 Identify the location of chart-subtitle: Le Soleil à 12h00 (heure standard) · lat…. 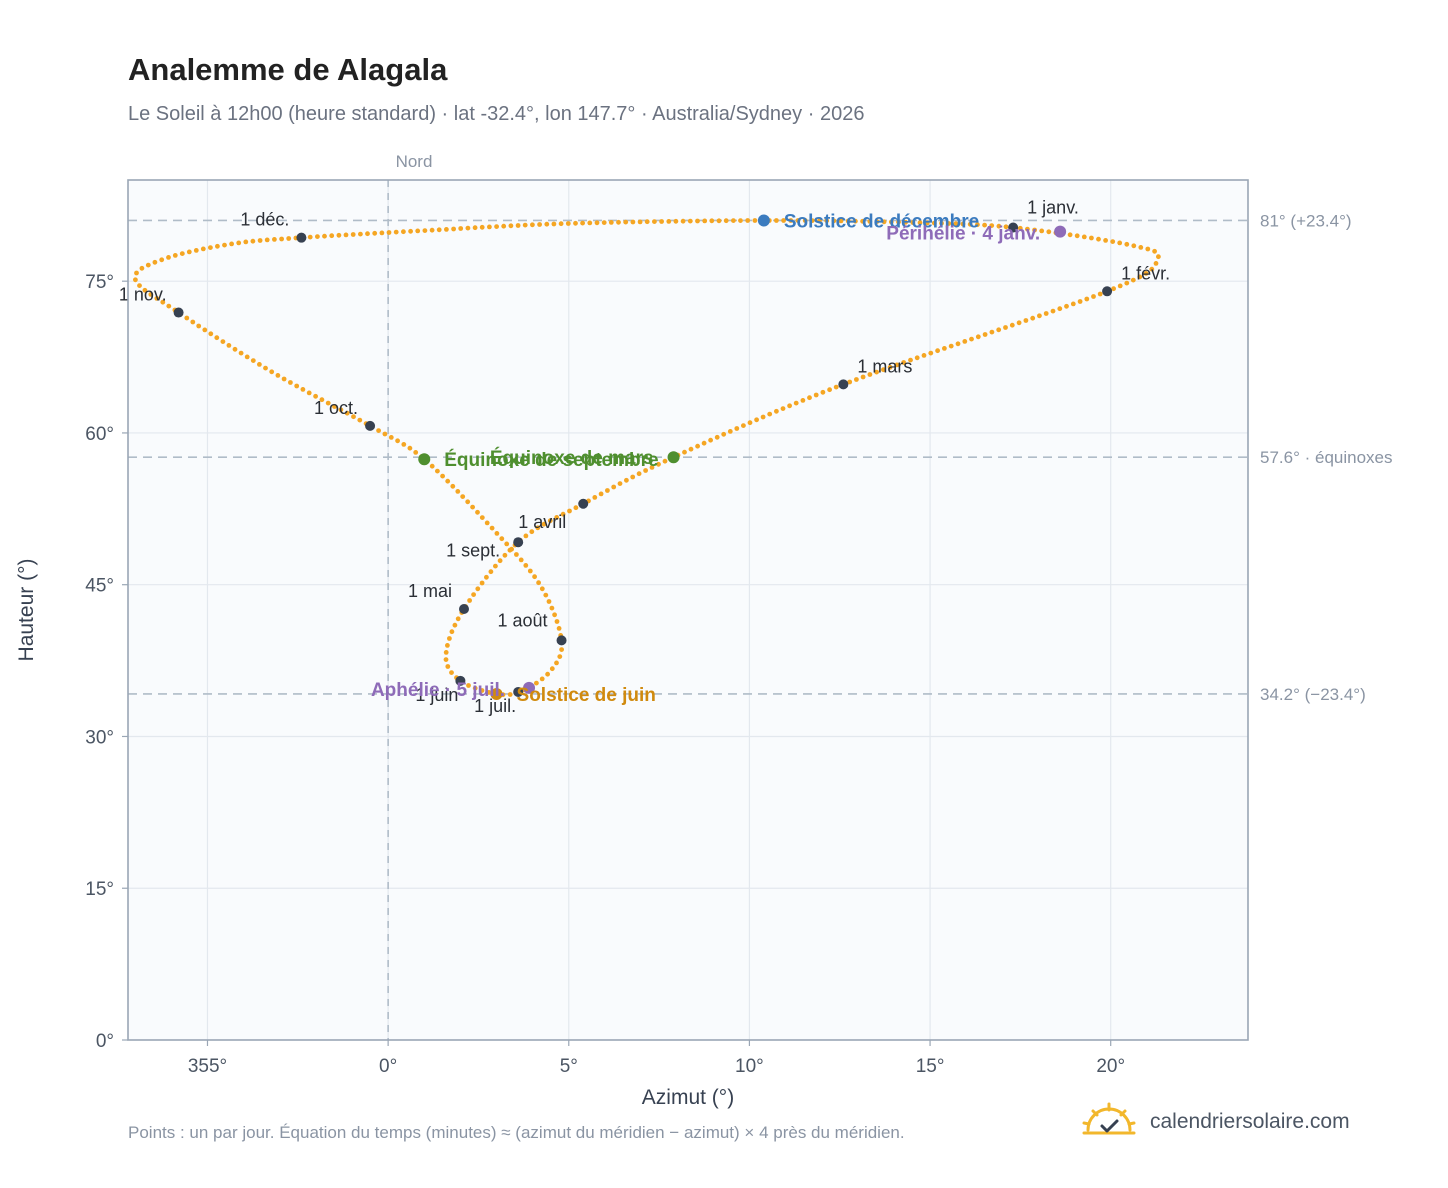
(496, 114).